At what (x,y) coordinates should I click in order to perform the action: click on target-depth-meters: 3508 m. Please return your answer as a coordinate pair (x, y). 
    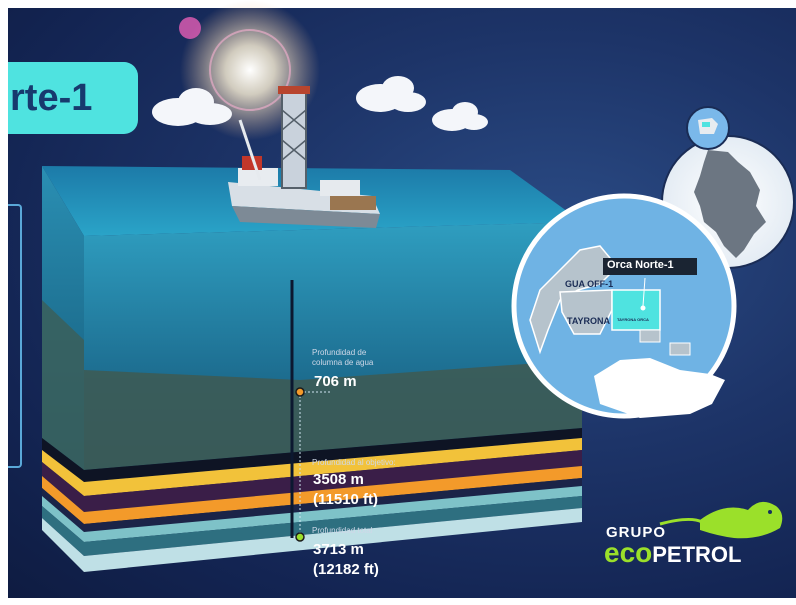
    Looking at the image, I should click on (338, 479).